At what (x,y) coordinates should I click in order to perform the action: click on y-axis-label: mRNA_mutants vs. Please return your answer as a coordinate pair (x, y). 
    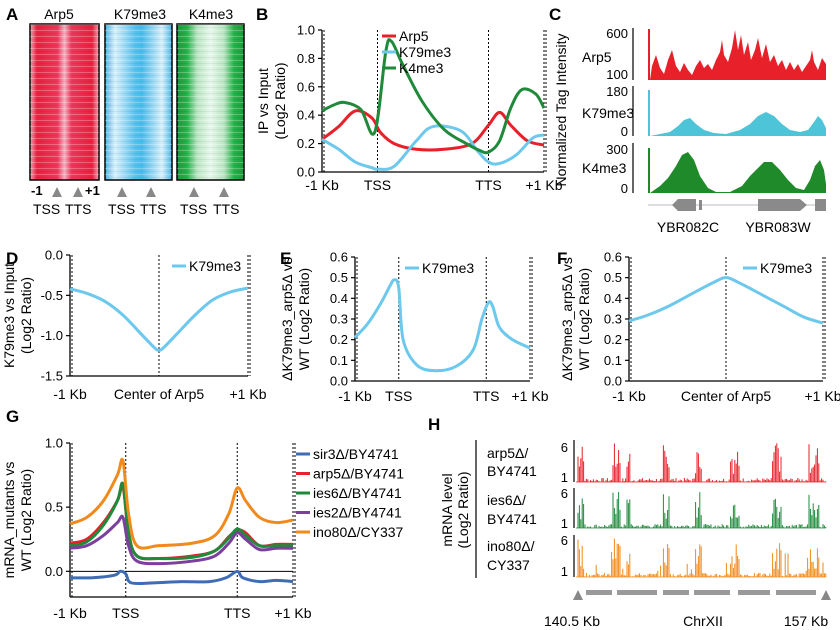
    Looking at the image, I should click on (9, 520).